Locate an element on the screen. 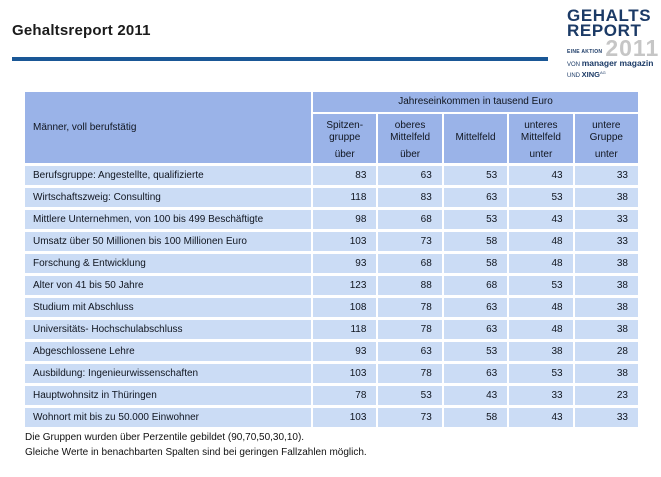 The image size is (661, 477). table-row: Forschung & Entwicklung 93 68 58 48 38 is located at coordinates (331, 263).